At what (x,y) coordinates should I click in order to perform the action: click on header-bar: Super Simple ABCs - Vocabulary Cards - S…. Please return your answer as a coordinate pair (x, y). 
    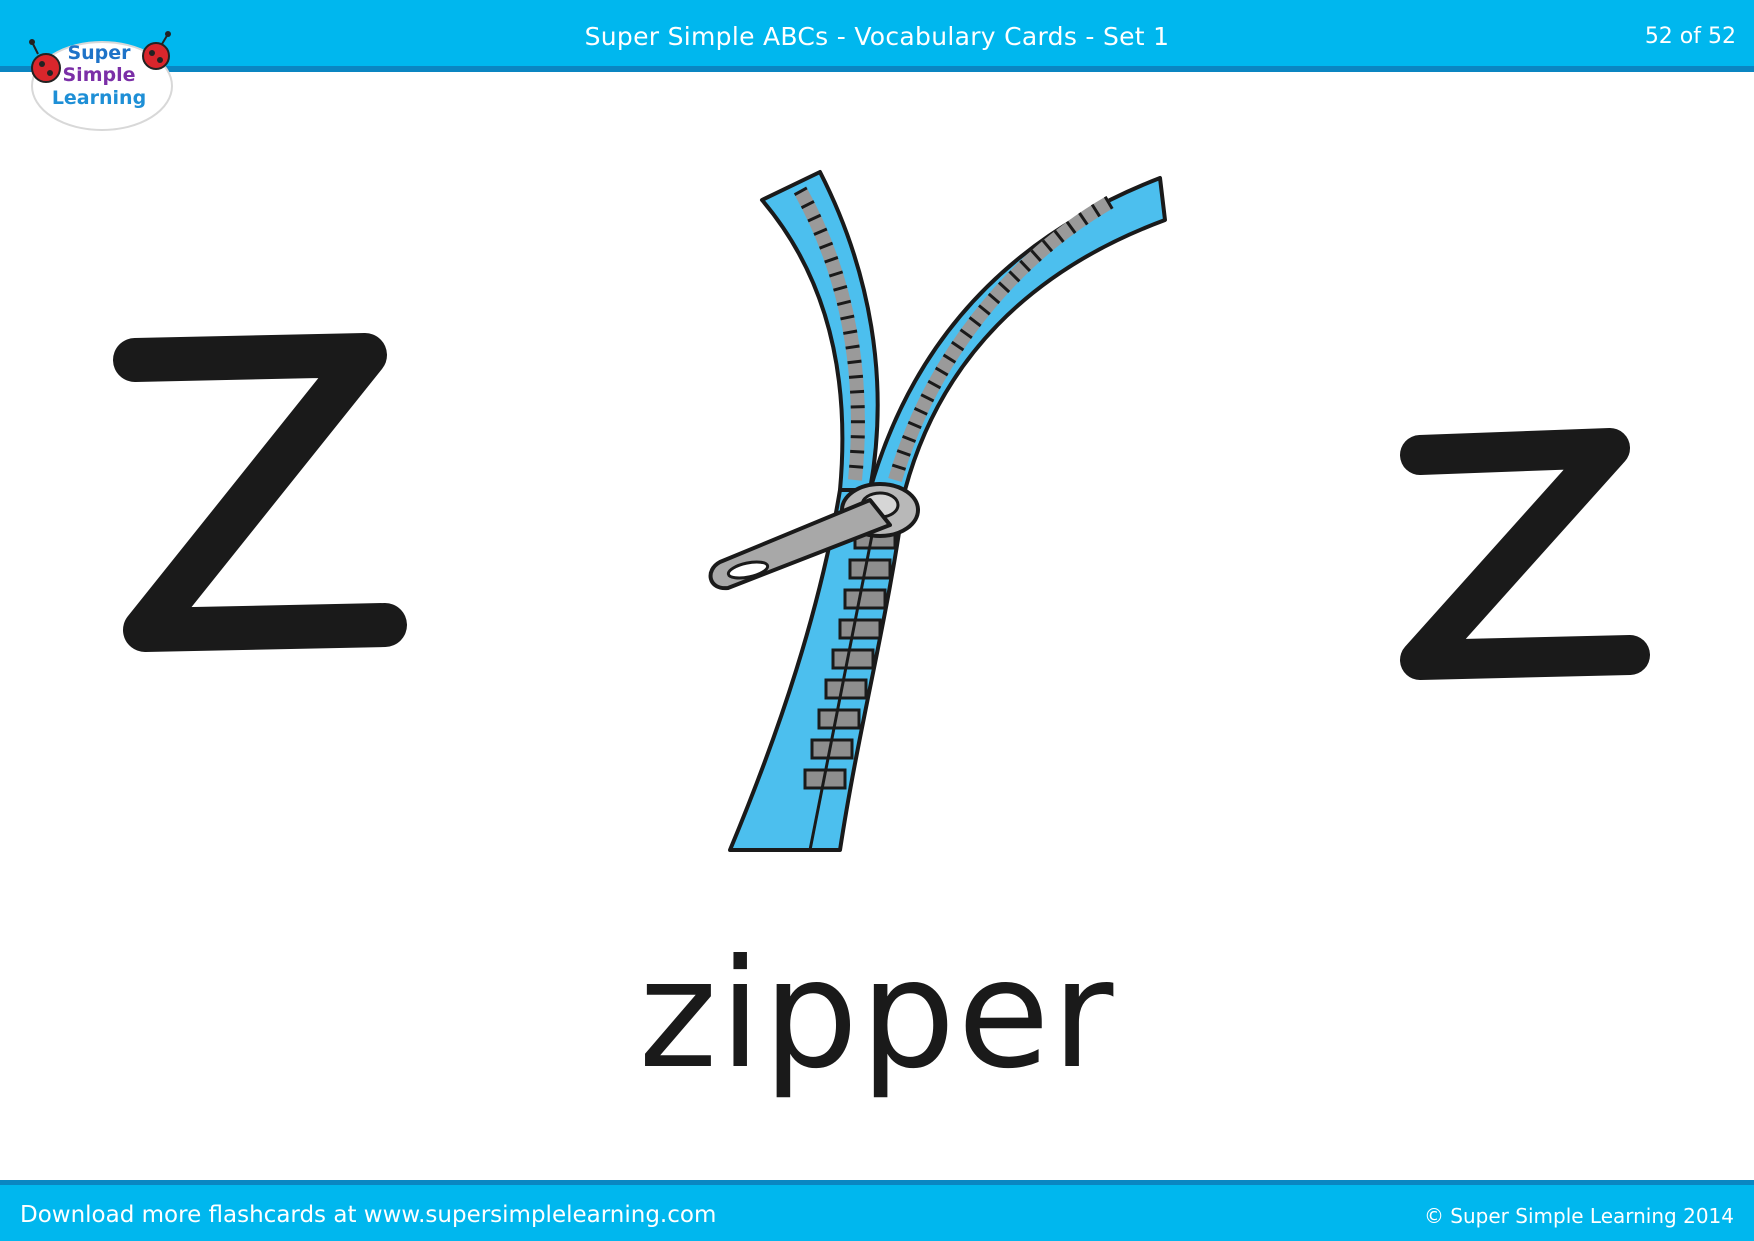
    Looking at the image, I should click on (877, 36).